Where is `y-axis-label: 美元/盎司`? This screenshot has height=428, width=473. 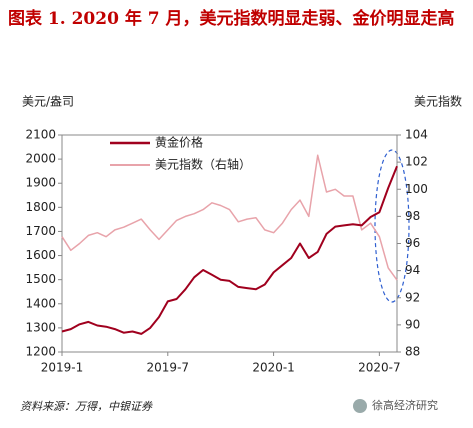 y-axis-label: 美元/盎司 is located at coordinates (48, 102).